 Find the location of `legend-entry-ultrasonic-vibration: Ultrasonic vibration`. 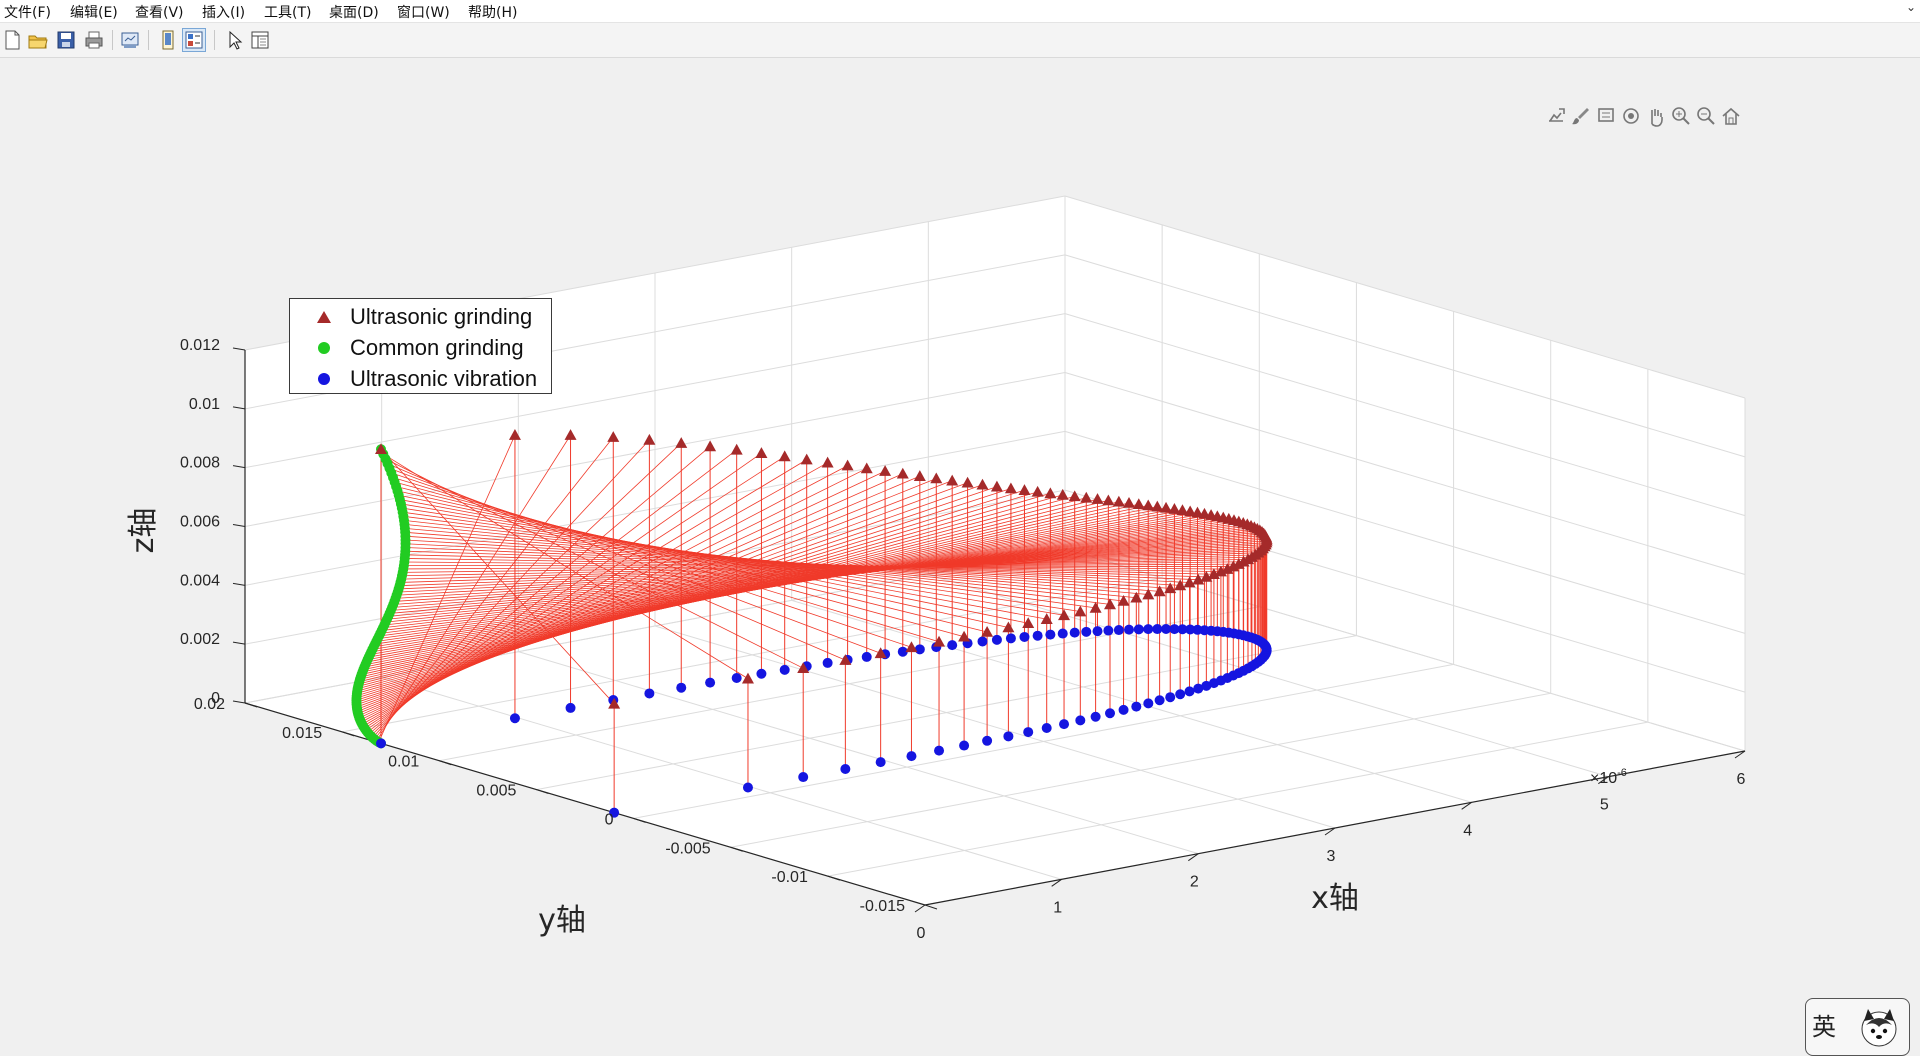

legend-entry-ultrasonic-vibration: Ultrasonic vibration is located at coordinates (420, 378).